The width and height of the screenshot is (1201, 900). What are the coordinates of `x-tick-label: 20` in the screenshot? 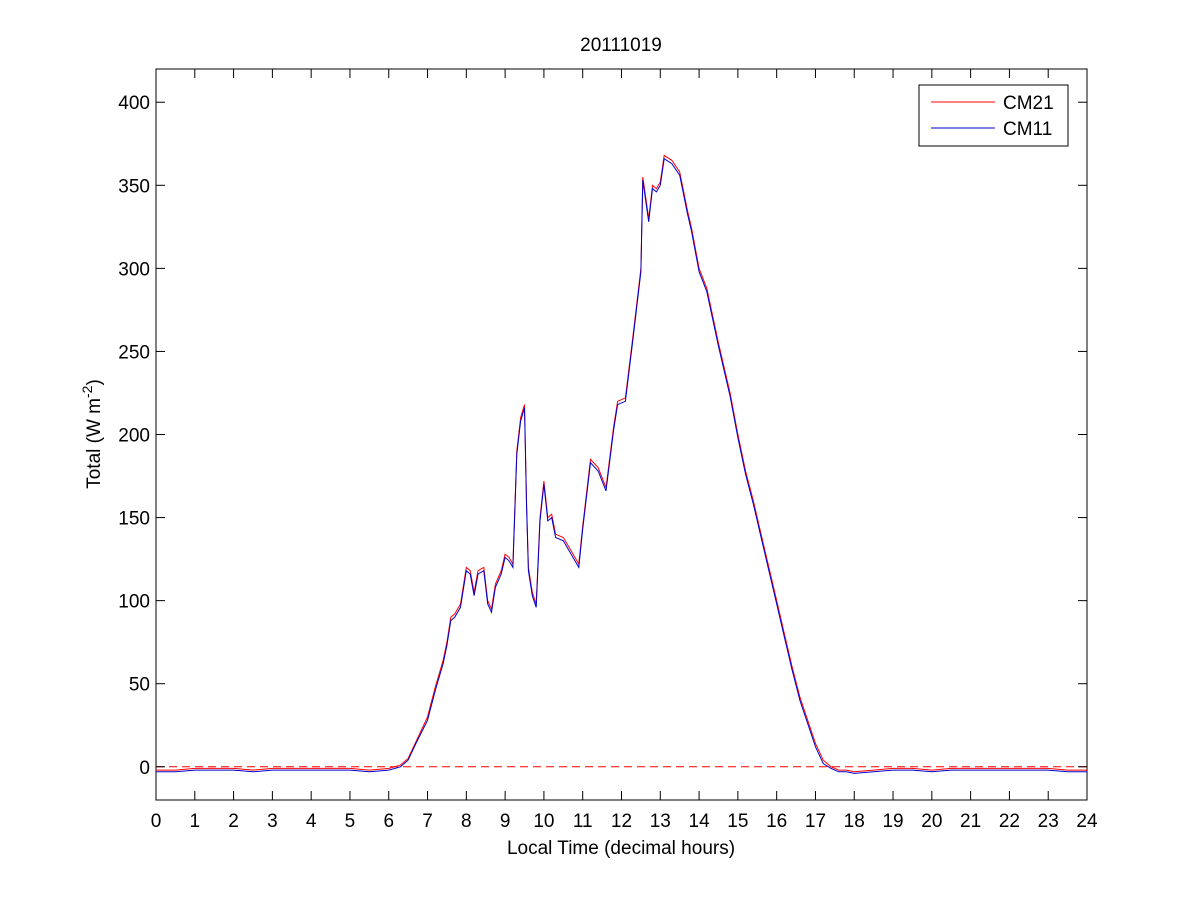 It's located at (931, 821).